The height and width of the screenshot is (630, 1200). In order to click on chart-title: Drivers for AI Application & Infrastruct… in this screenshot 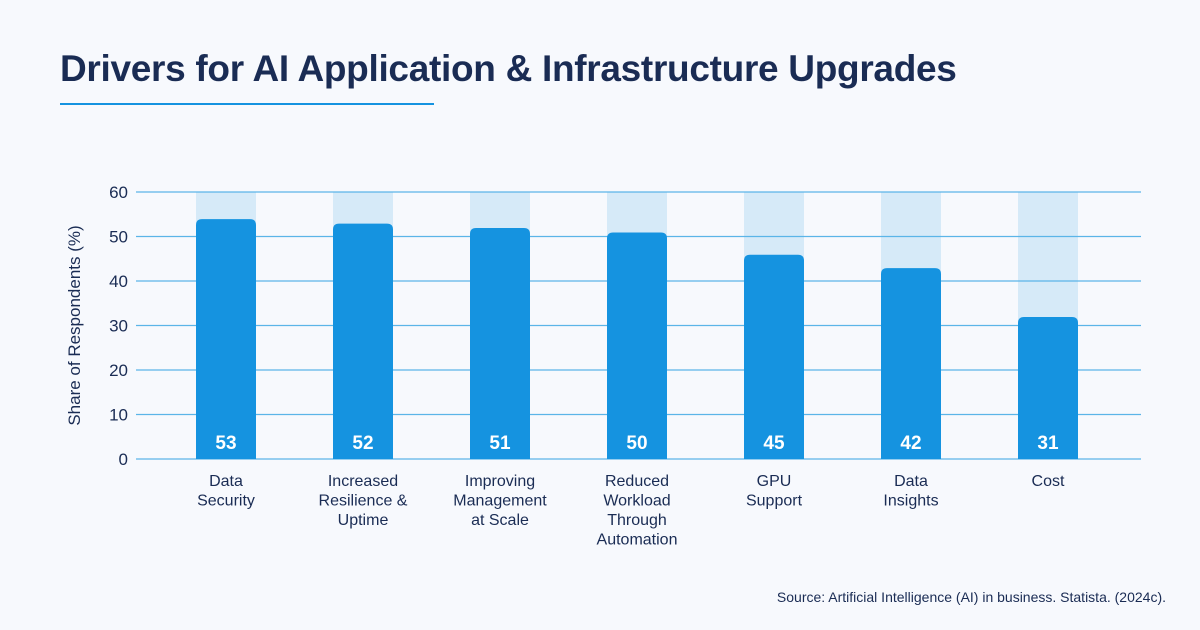, I will do `click(508, 68)`.